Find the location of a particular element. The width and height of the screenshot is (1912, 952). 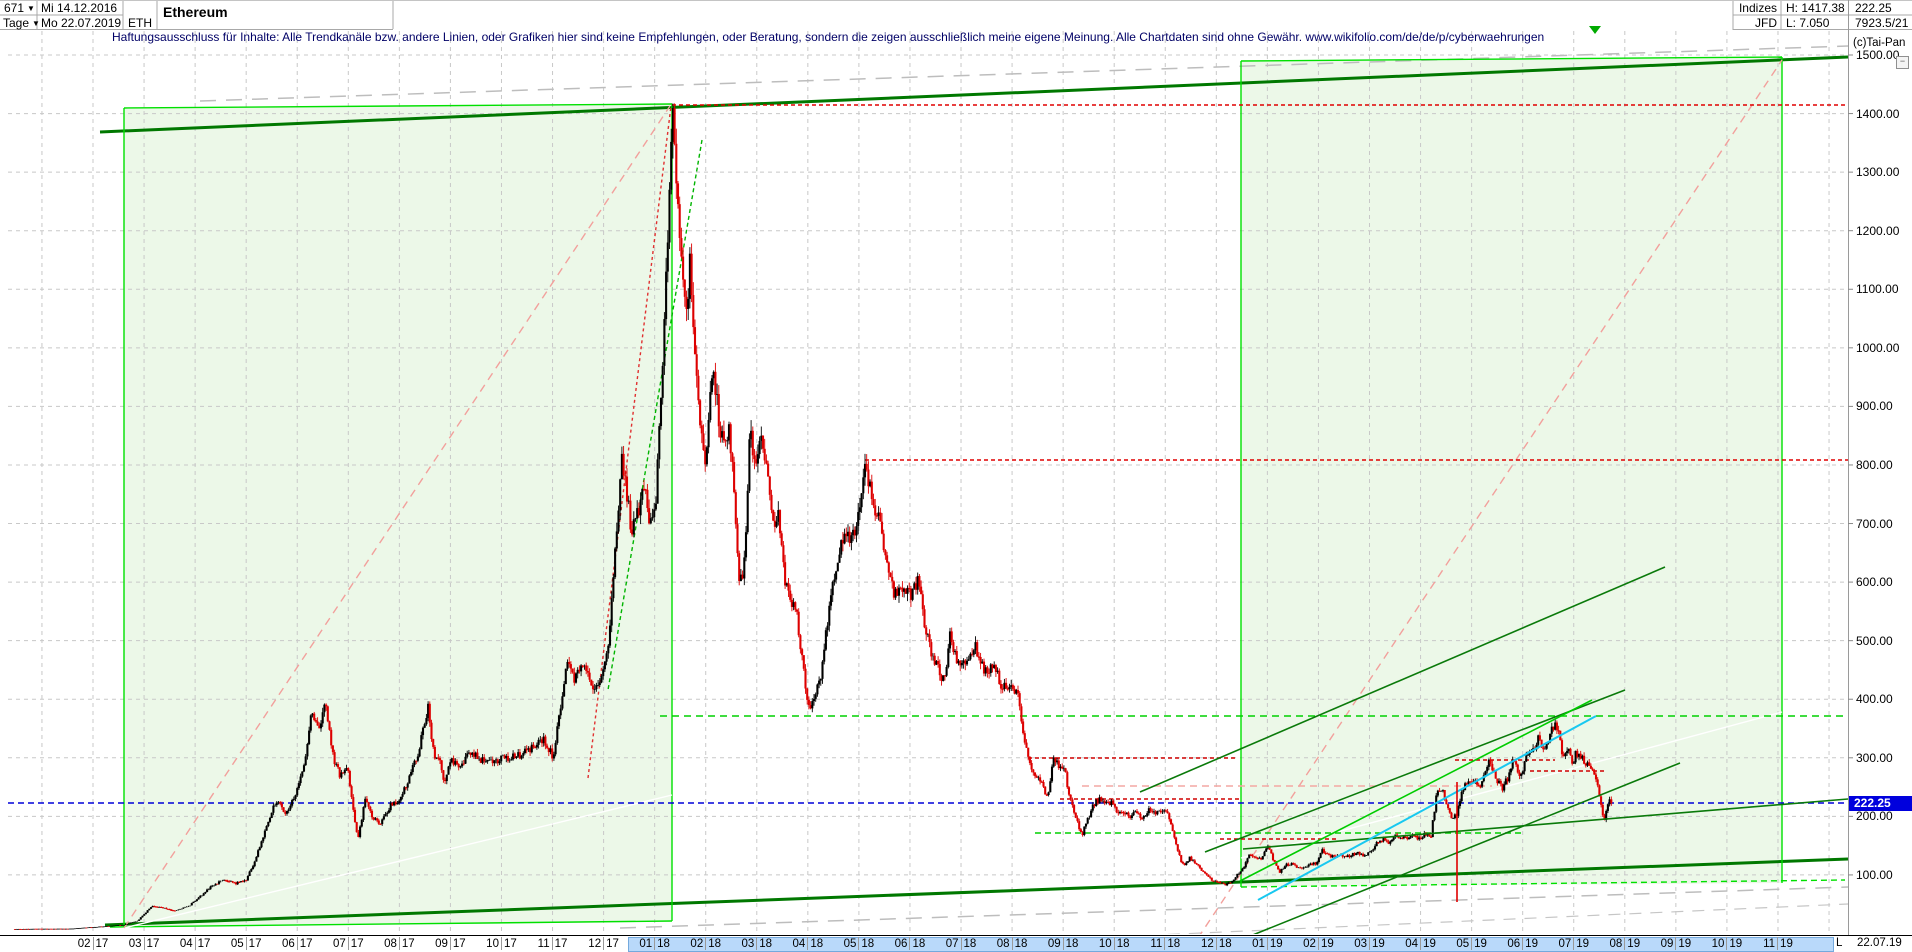

date-axis-label: 03 17 is located at coordinates (144, 943).